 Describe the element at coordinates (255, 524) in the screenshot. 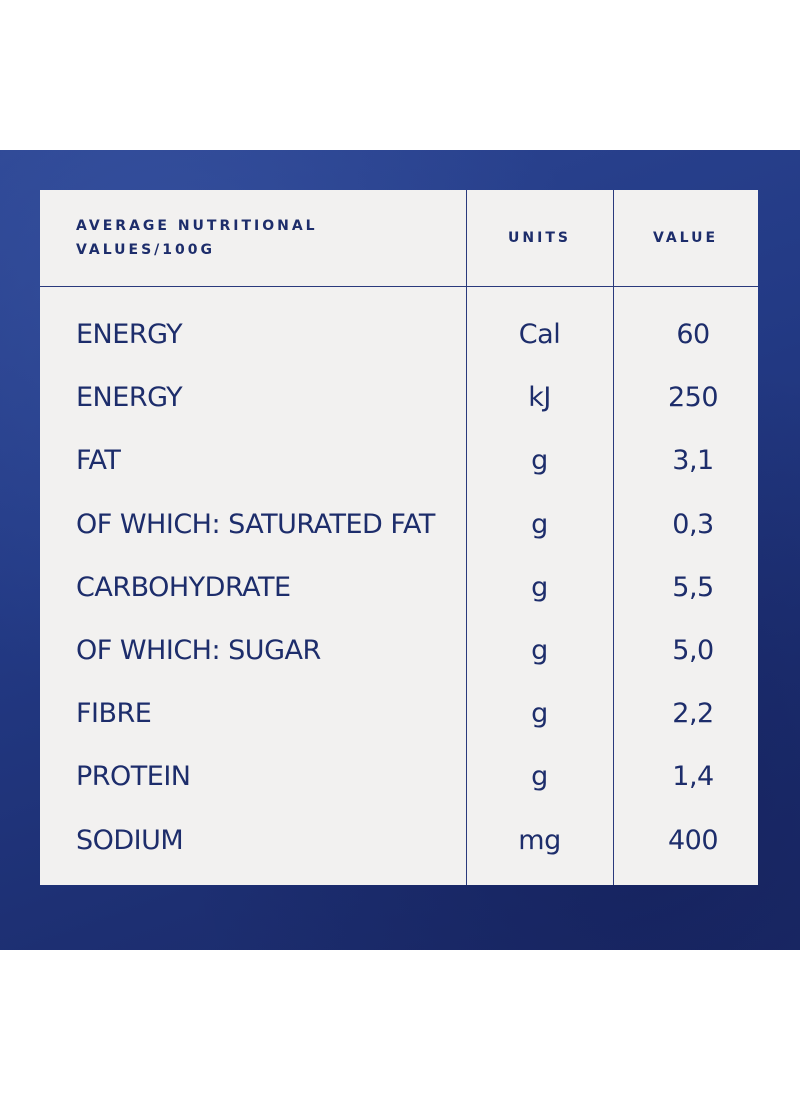

I see `nutrient-name: OF WHICH: SATURATED FAT` at that location.